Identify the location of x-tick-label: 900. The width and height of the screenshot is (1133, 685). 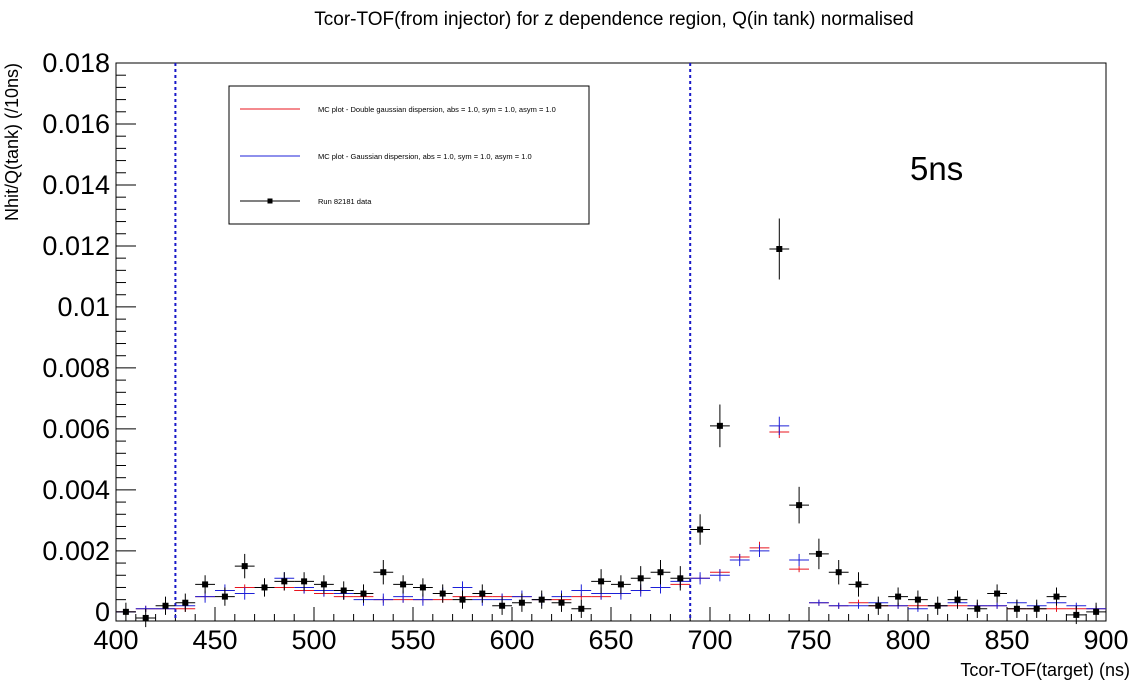
(1105, 640).